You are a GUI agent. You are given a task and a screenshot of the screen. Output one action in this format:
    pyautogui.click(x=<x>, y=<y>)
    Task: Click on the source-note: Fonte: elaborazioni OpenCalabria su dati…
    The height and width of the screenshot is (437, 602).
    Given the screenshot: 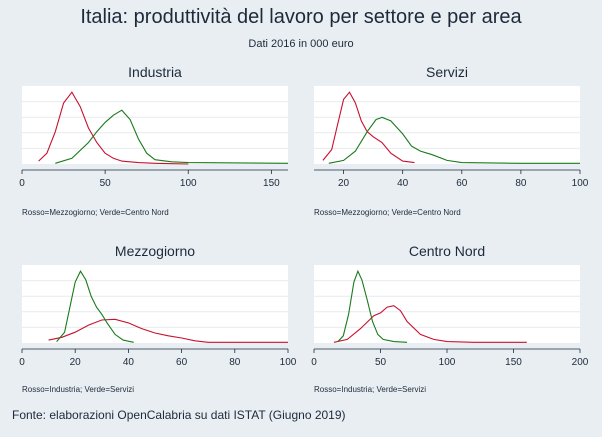 What is the action you would take?
    pyautogui.click(x=179, y=415)
    